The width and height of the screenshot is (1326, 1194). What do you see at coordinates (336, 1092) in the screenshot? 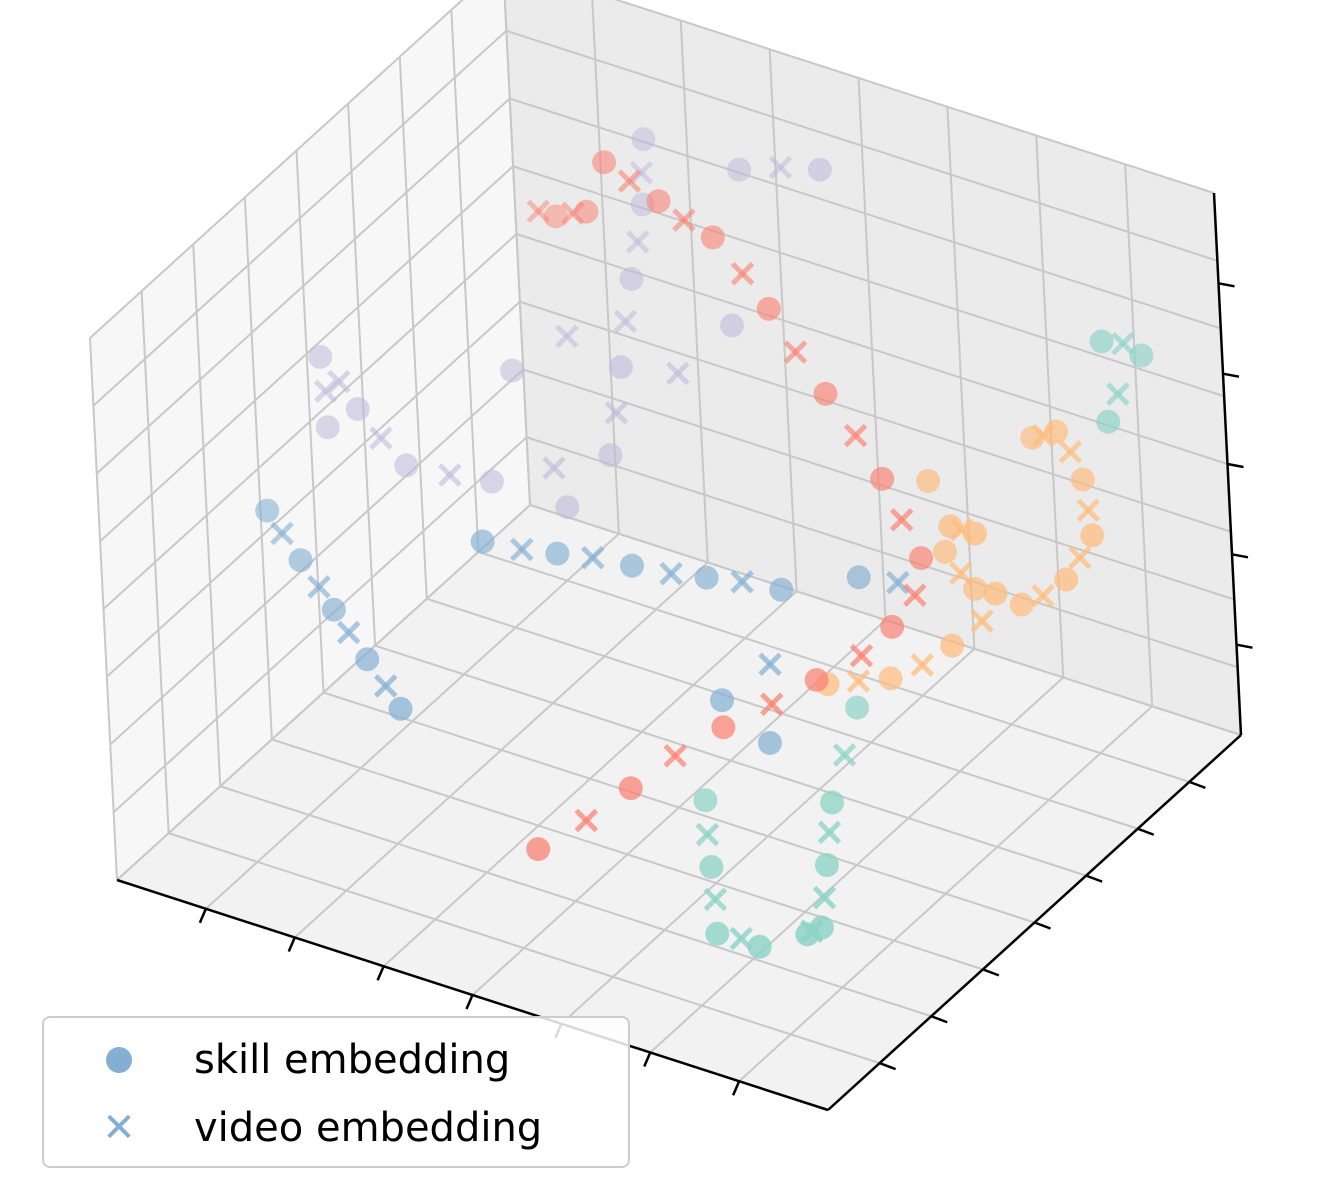
I see `legend: skill embedding ✕ video embedding` at bounding box center [336, 1092].